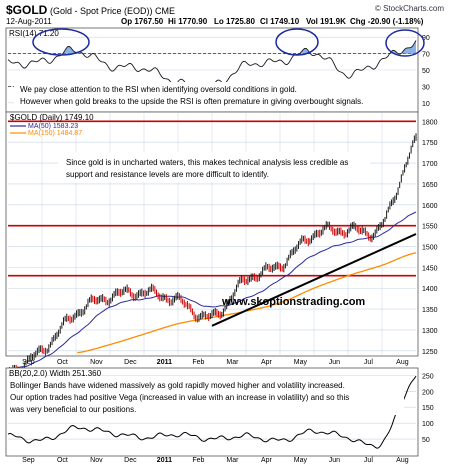  I want to click on price-tick-label: 1400, so click(430, 289).